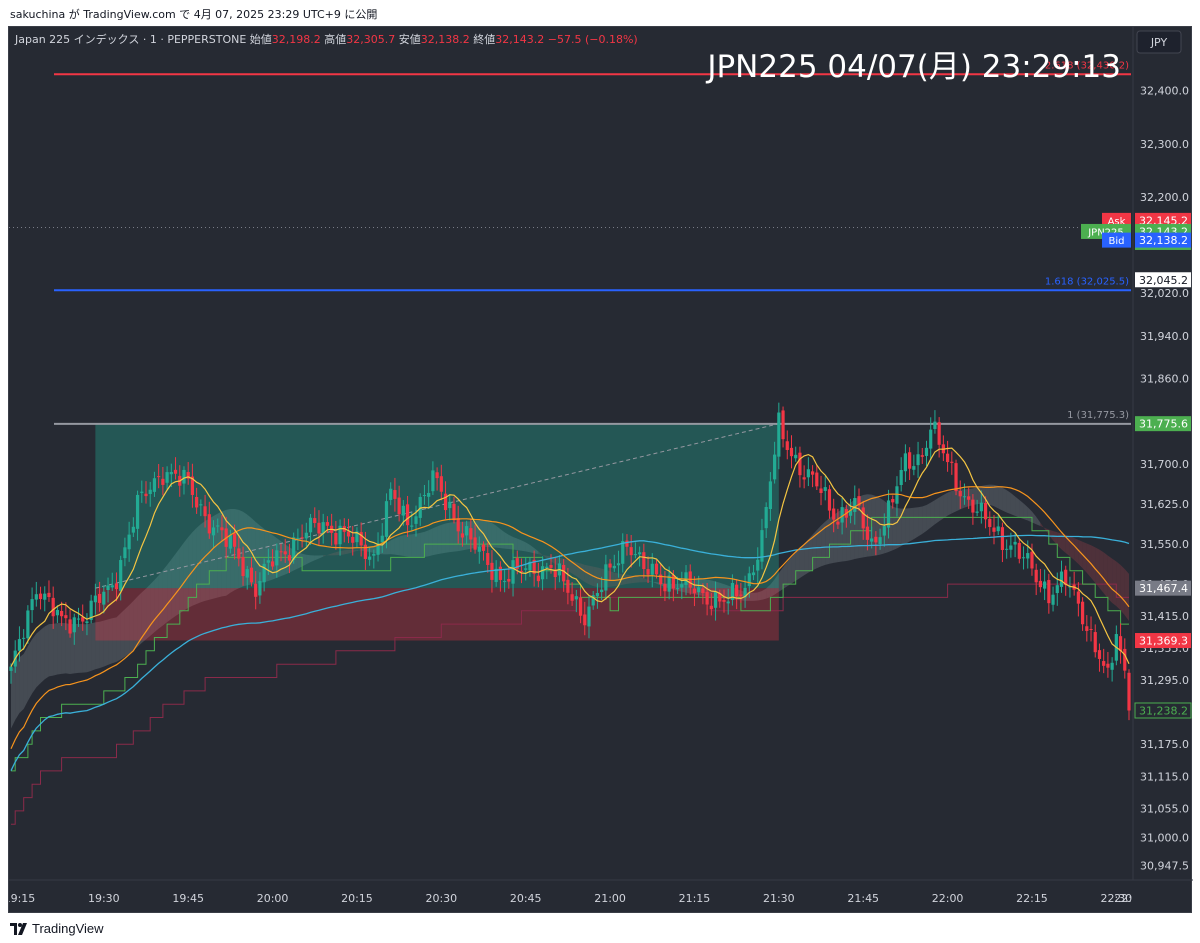 Image resolution: width=1200 pixels, height=943 pixels. What do you see at coordinates (1032, 898) in the screenshot?
I see `x-tick-label: 22:15` at bounding box center [1032, 898].